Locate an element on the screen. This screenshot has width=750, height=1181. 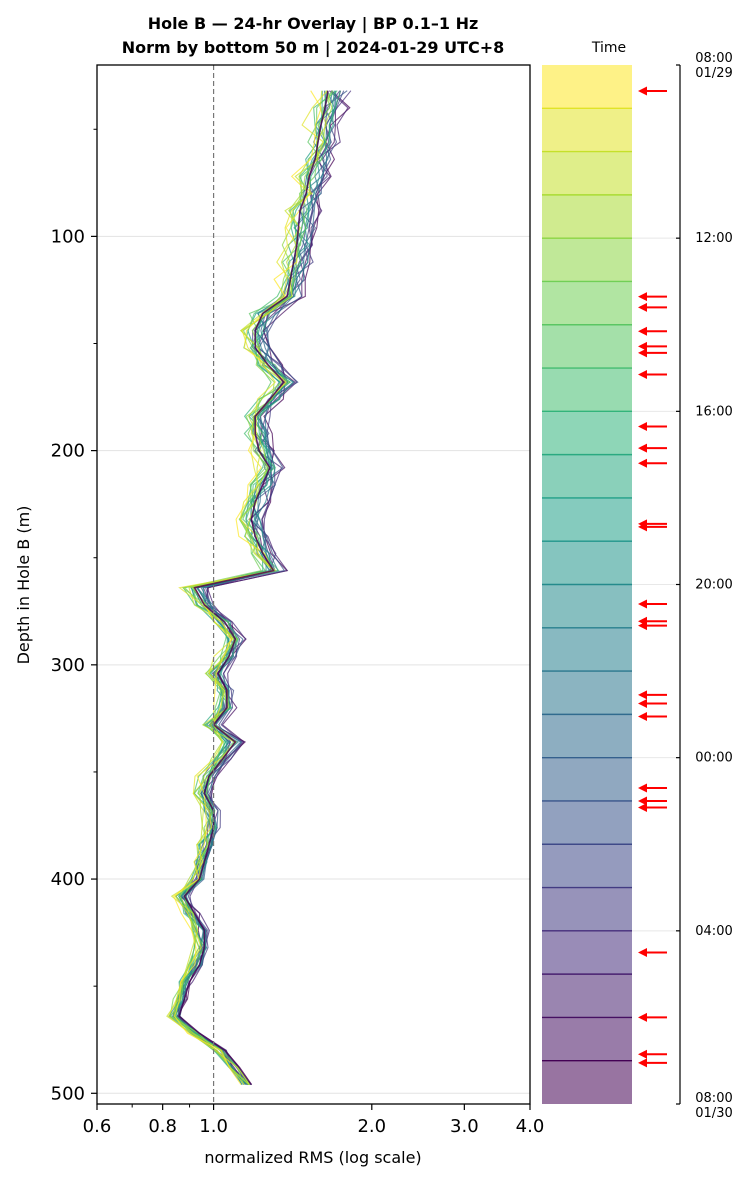
colorbar-tick-label: 04:00 is located at coordinates (713, 931).